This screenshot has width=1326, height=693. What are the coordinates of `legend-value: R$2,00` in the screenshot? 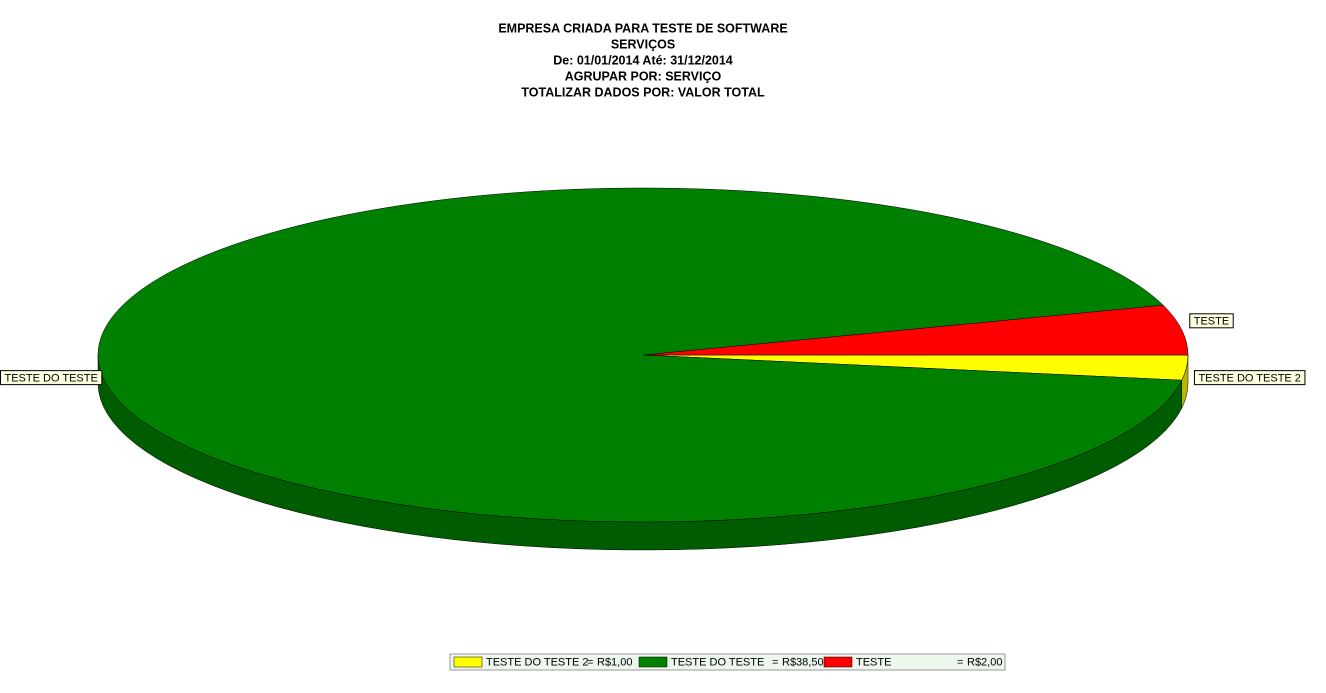 It's located at (984, 662).